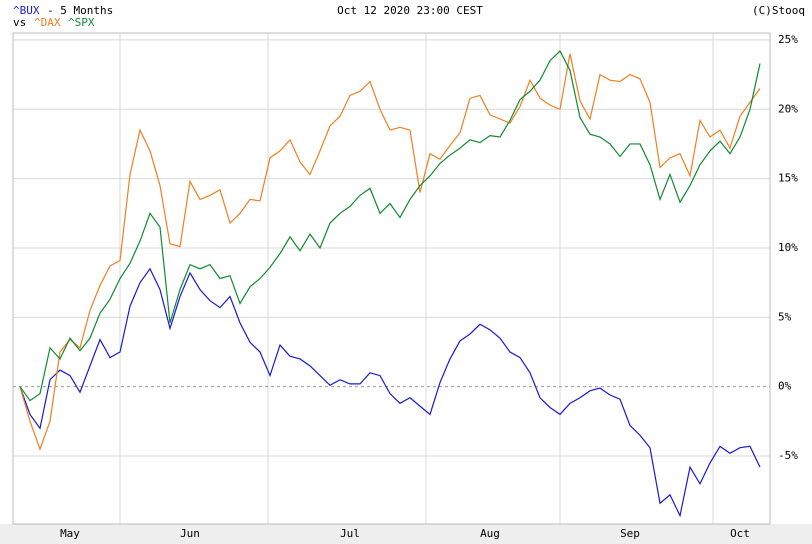 The width and height of the screenshot is (812, 544). Describe the element at coordinates (778, 10) in the screenshot. I see `credit: (C)Stooq` at that location.